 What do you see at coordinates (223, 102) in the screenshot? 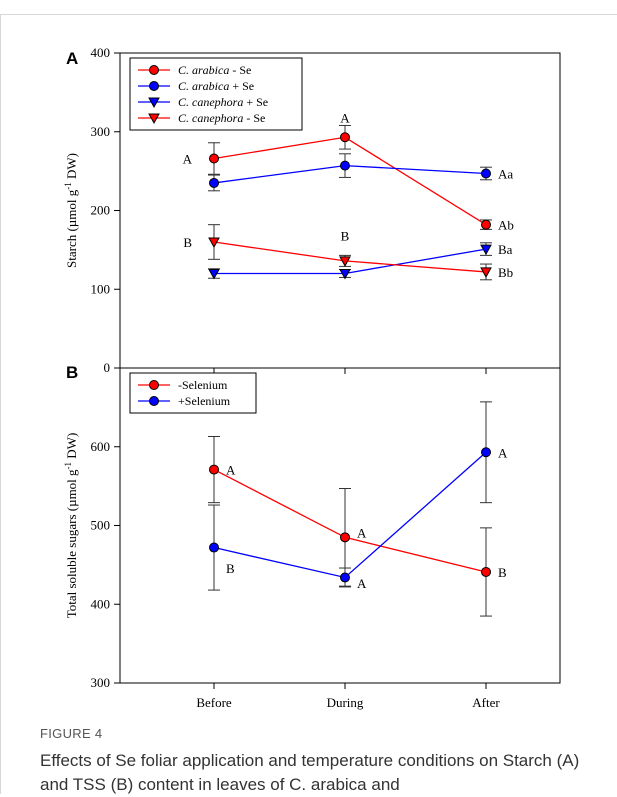
I see `panel-a-legend-label: C. canephora + Se` at bounding box center [223, 102].